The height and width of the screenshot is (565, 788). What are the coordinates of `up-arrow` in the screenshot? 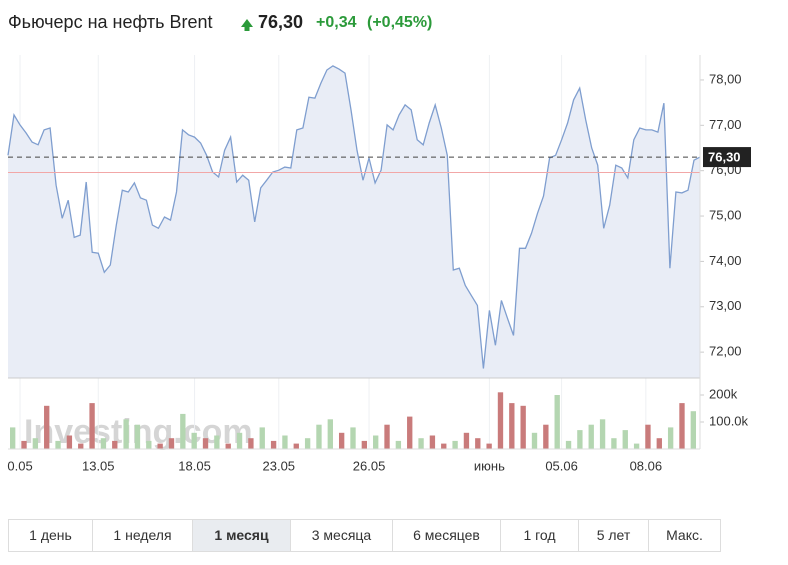 It's located at (247, 25).